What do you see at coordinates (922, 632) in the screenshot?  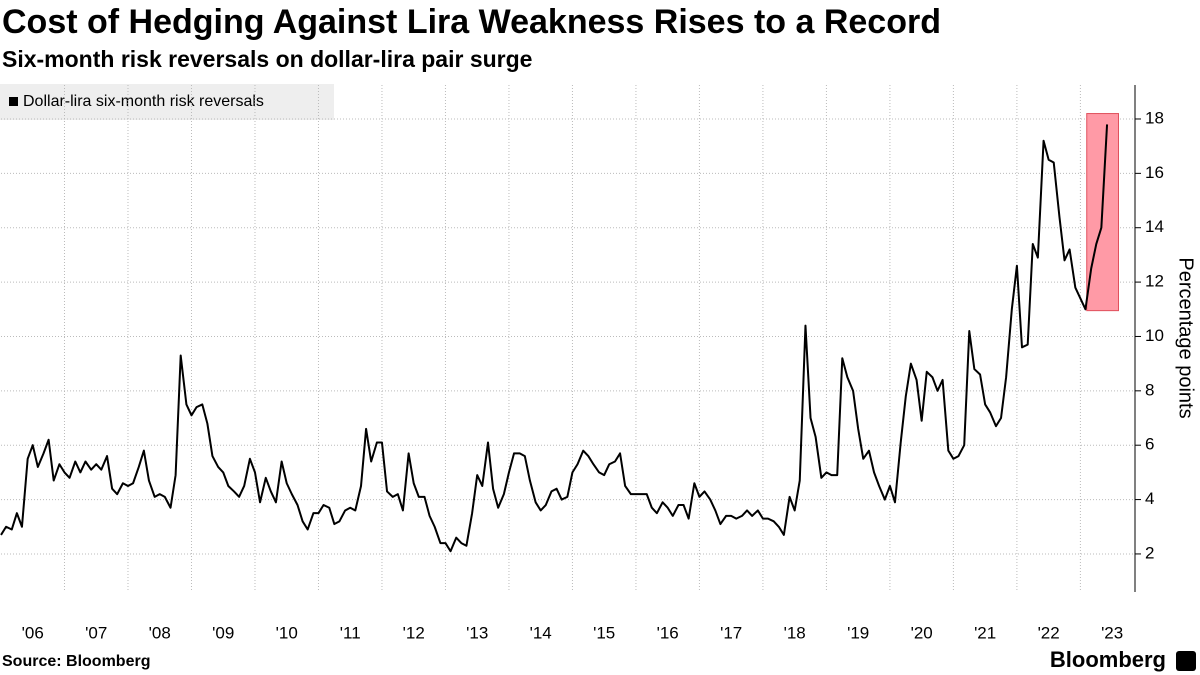 I see `x-tick-label: '20` at bounding box center [922, 632].